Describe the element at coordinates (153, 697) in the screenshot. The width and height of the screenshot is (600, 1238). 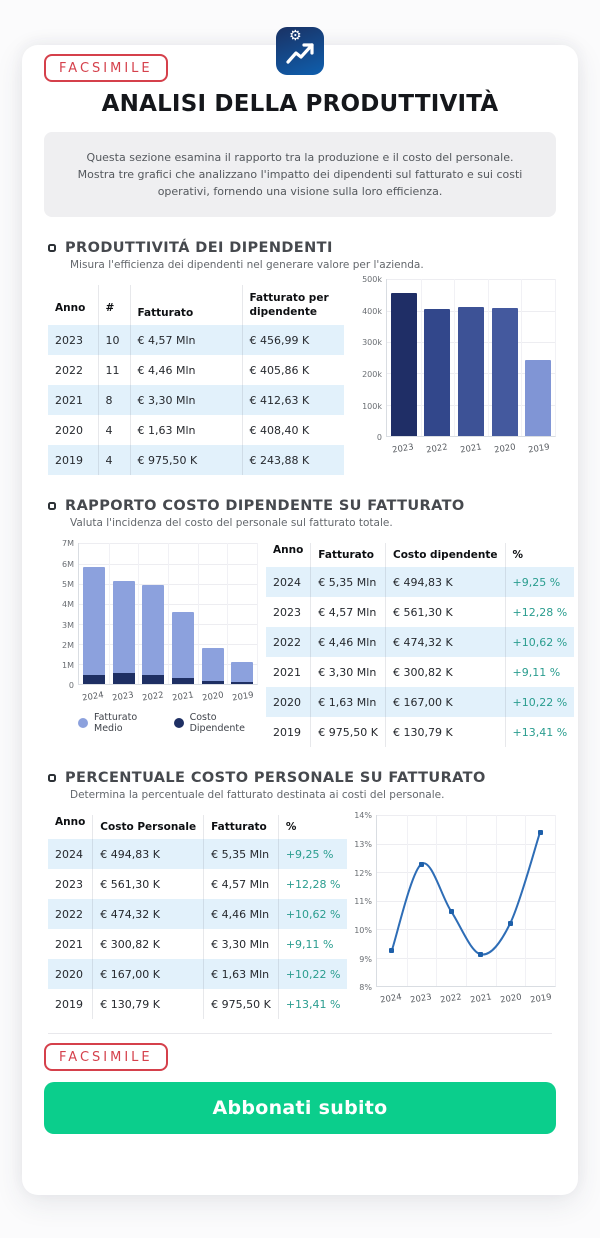
I see `x-tick-label: 2022` at that location.